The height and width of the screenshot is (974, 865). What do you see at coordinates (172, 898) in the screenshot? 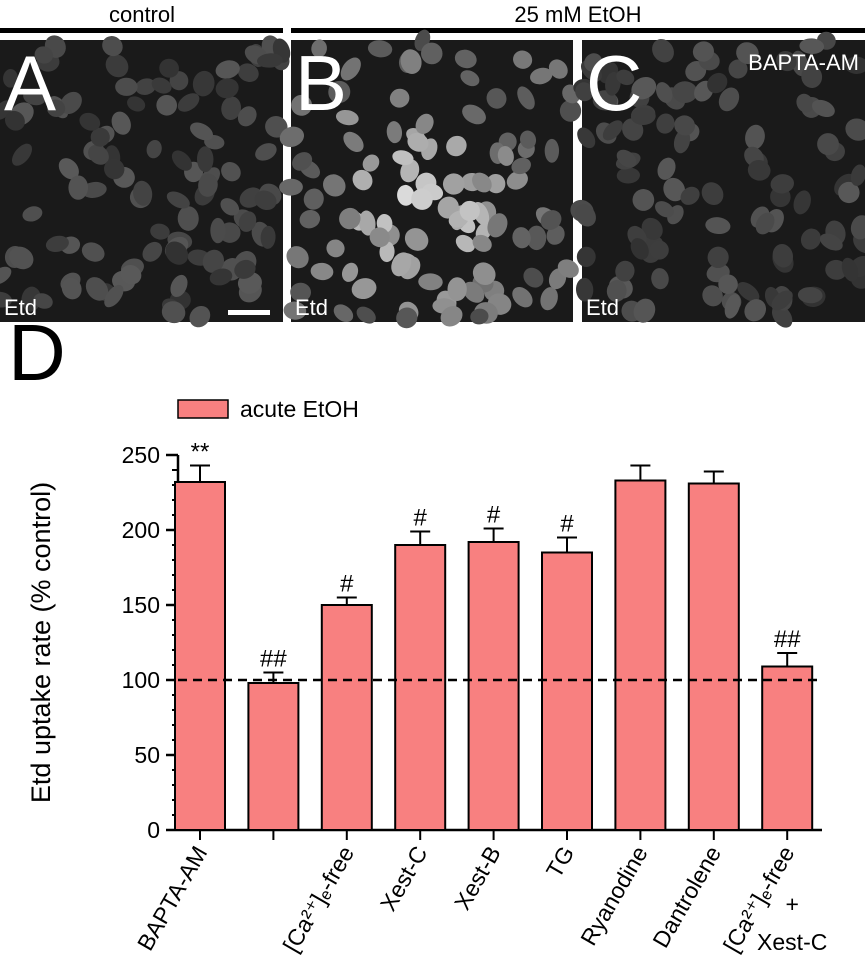
I see `x-tick-label: BAPTA-AM` at bounding box center [172, 898].